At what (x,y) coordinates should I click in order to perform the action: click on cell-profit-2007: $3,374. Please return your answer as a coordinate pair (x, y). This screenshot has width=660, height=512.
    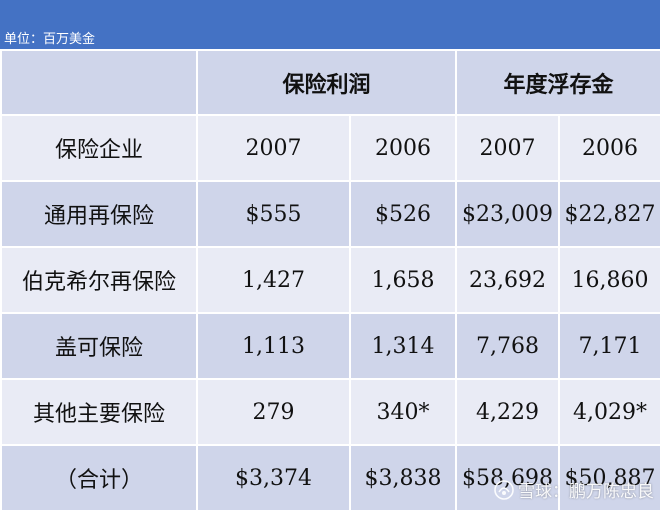
    Looking at the image, I should click on (273, 478).